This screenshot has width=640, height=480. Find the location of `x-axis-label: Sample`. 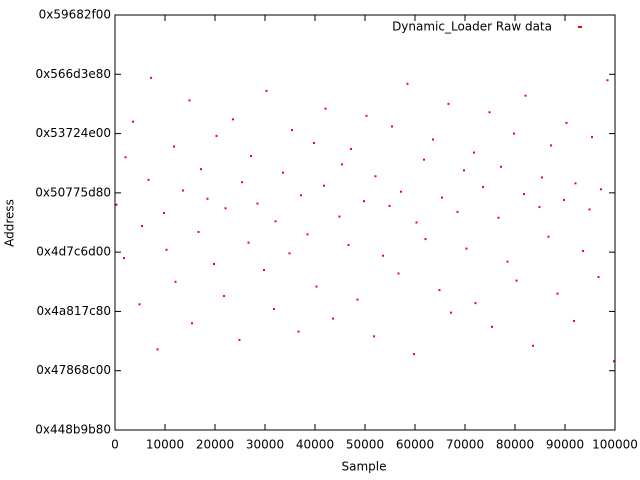

x-axis-label: Sample is located at coordinates (364, 467).